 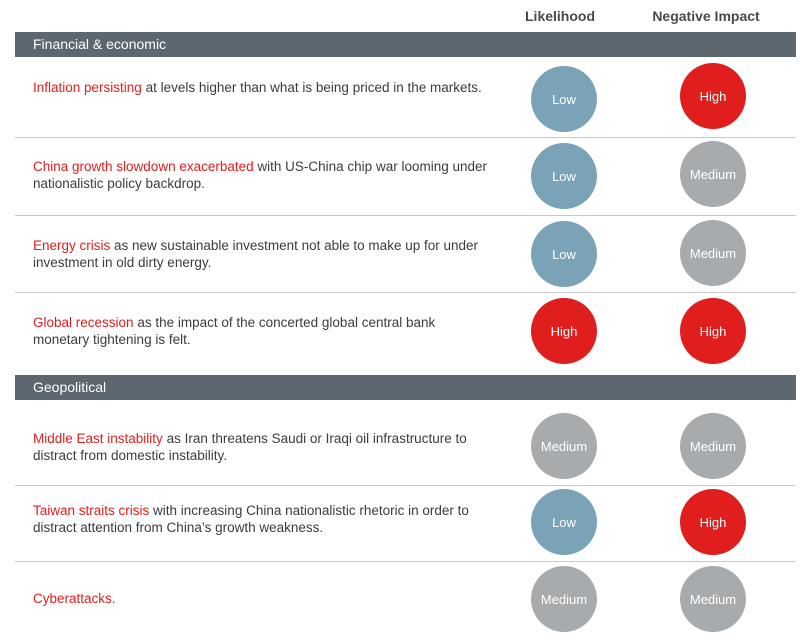 I want to click on risk-highlight: Cyberattacks., so click(x=74, y=598).